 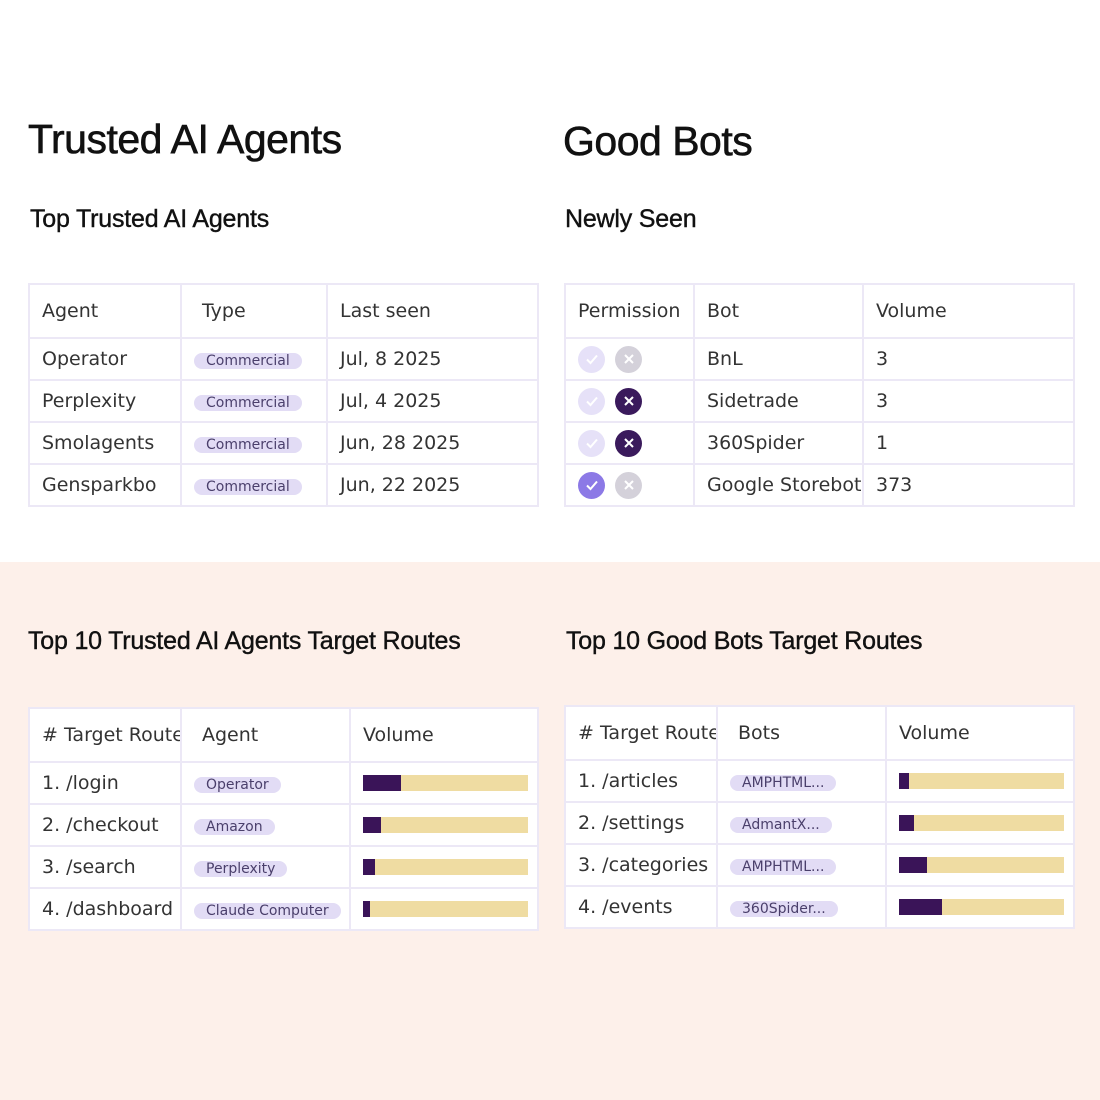 I want to click on route-path: 4. /events, so click(x=641, y=907).